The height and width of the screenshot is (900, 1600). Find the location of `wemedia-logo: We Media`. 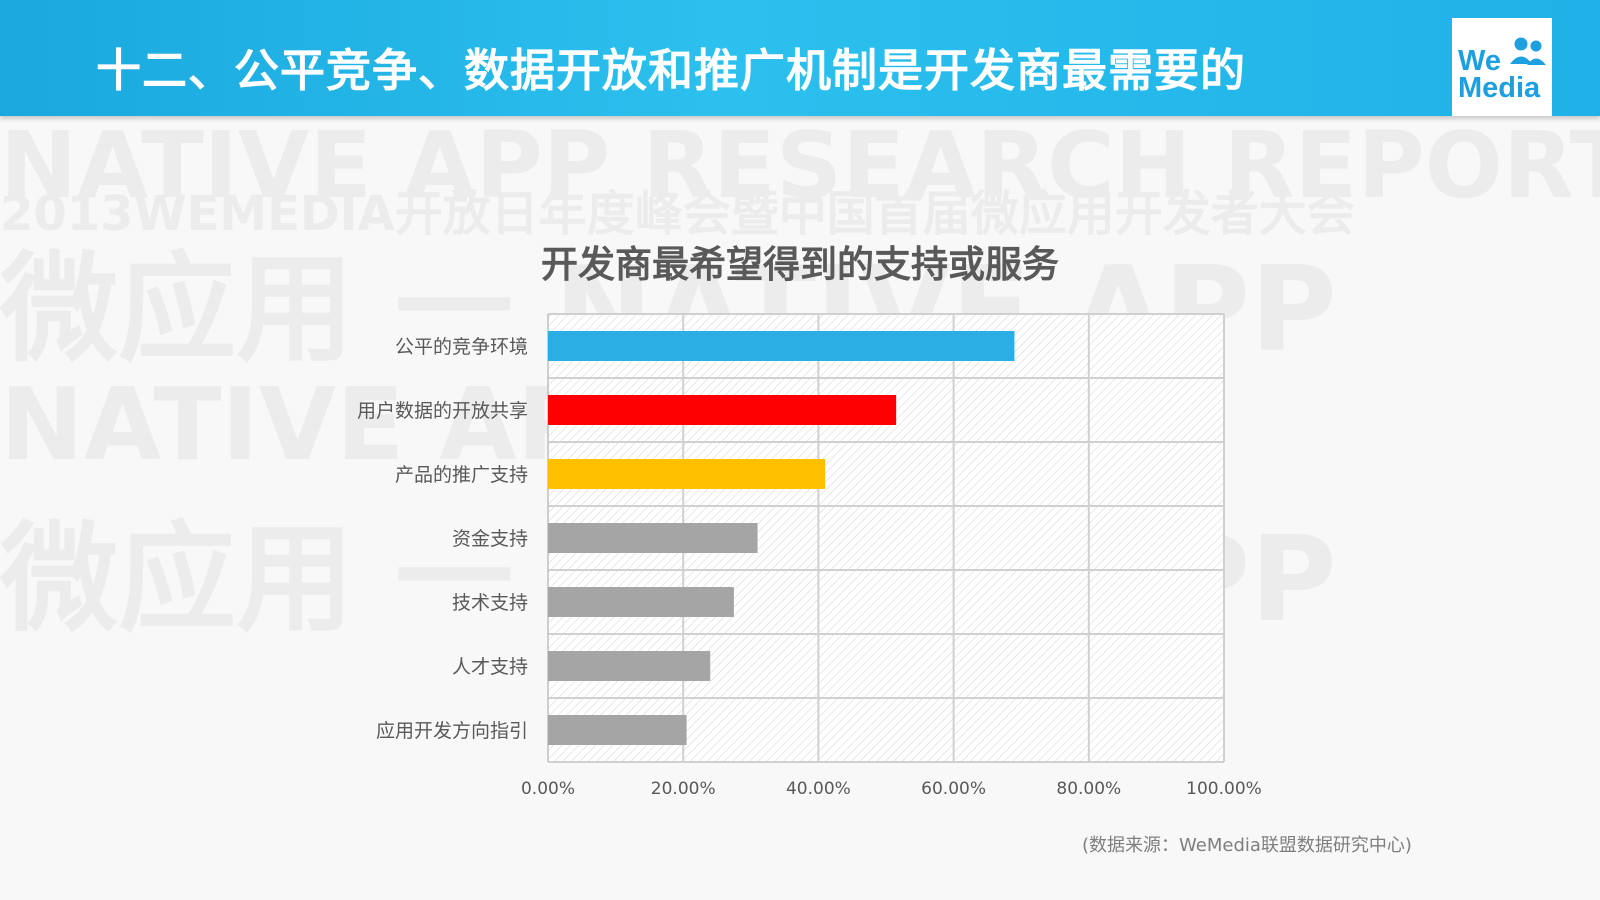

wemedia-logo: We Media is located at coordinates (1502, 67).